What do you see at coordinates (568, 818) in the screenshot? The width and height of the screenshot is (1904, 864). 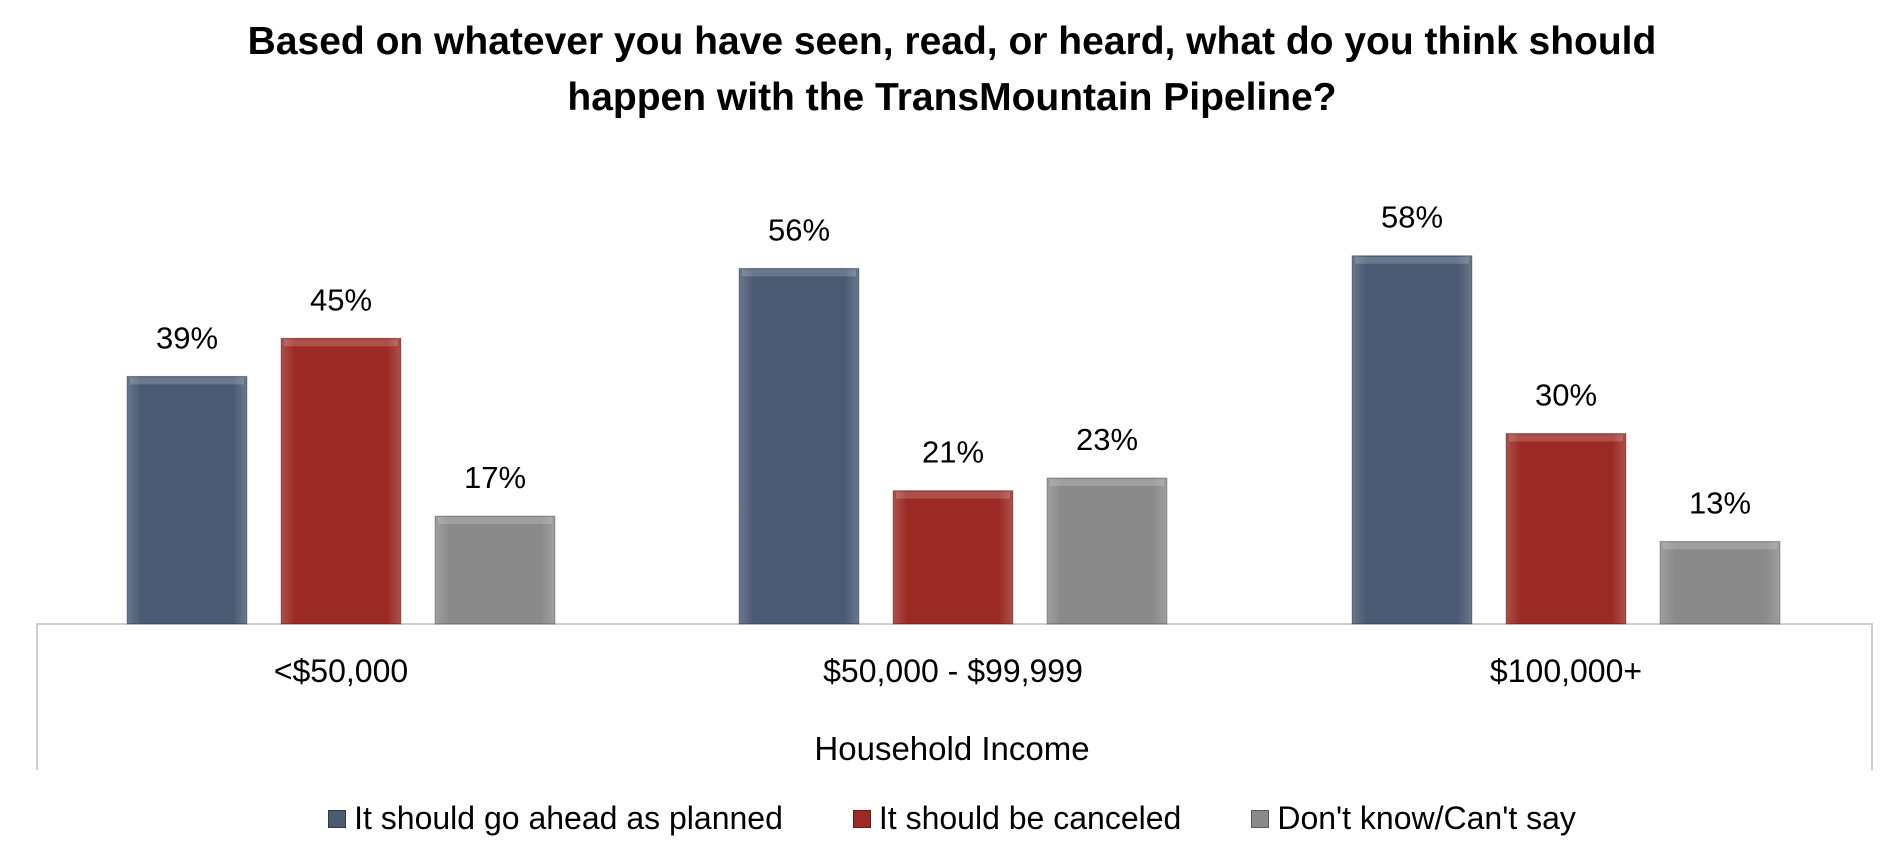 I see `legend-label: It should go ahead as planned` at bounding box center [568, 818].